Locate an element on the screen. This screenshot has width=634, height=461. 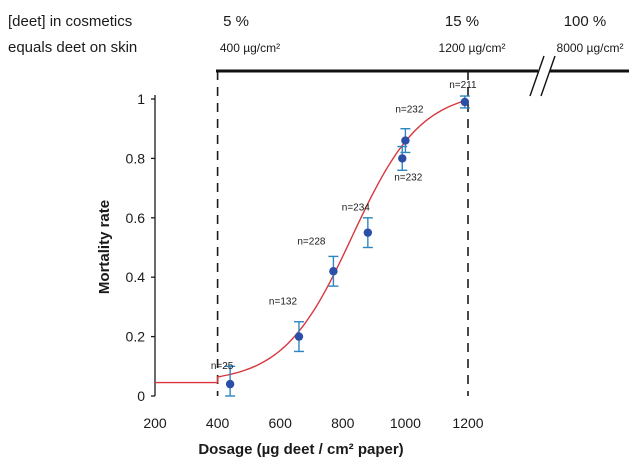
sample-size-label: n=228 is located at coordinates (311, 241).